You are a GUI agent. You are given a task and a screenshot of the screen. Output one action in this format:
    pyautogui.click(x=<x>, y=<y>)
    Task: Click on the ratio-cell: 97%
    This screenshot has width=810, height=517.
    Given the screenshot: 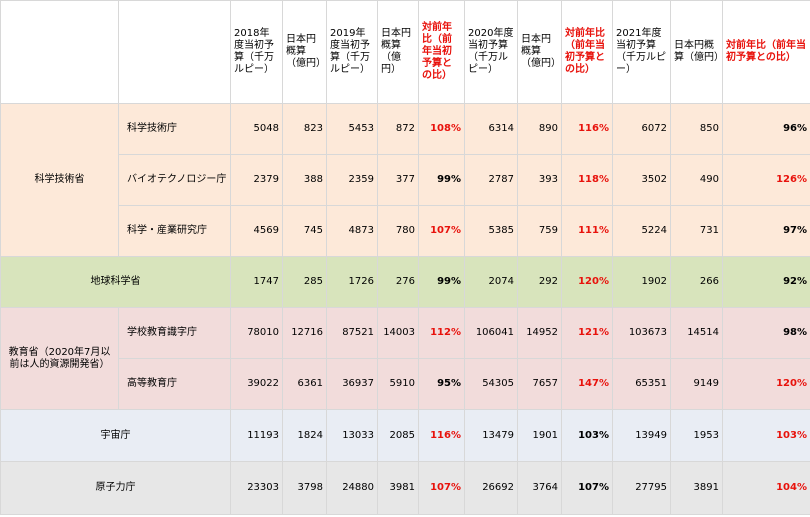 What is the action you would take?
    pyautogui.click(x=766, y=231)
    